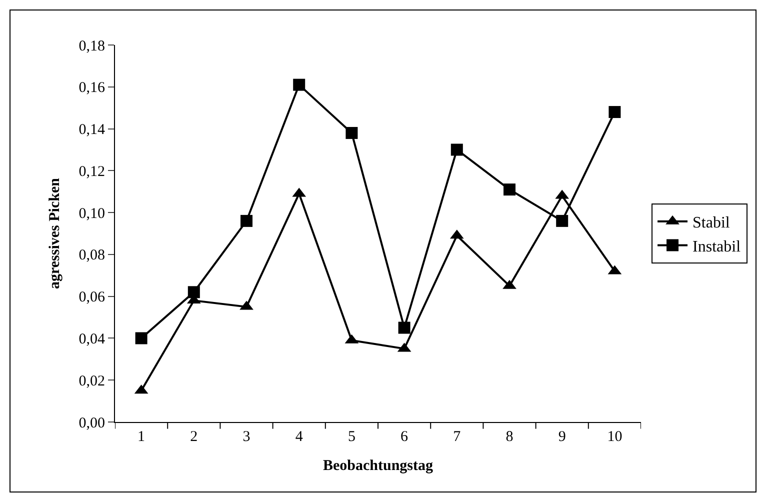 The image size is (766, 502). What do you see at coordinates (92, 88) in the screenshot?
I see `y-tick-label: 0,16` at bounding box center [92, 88].